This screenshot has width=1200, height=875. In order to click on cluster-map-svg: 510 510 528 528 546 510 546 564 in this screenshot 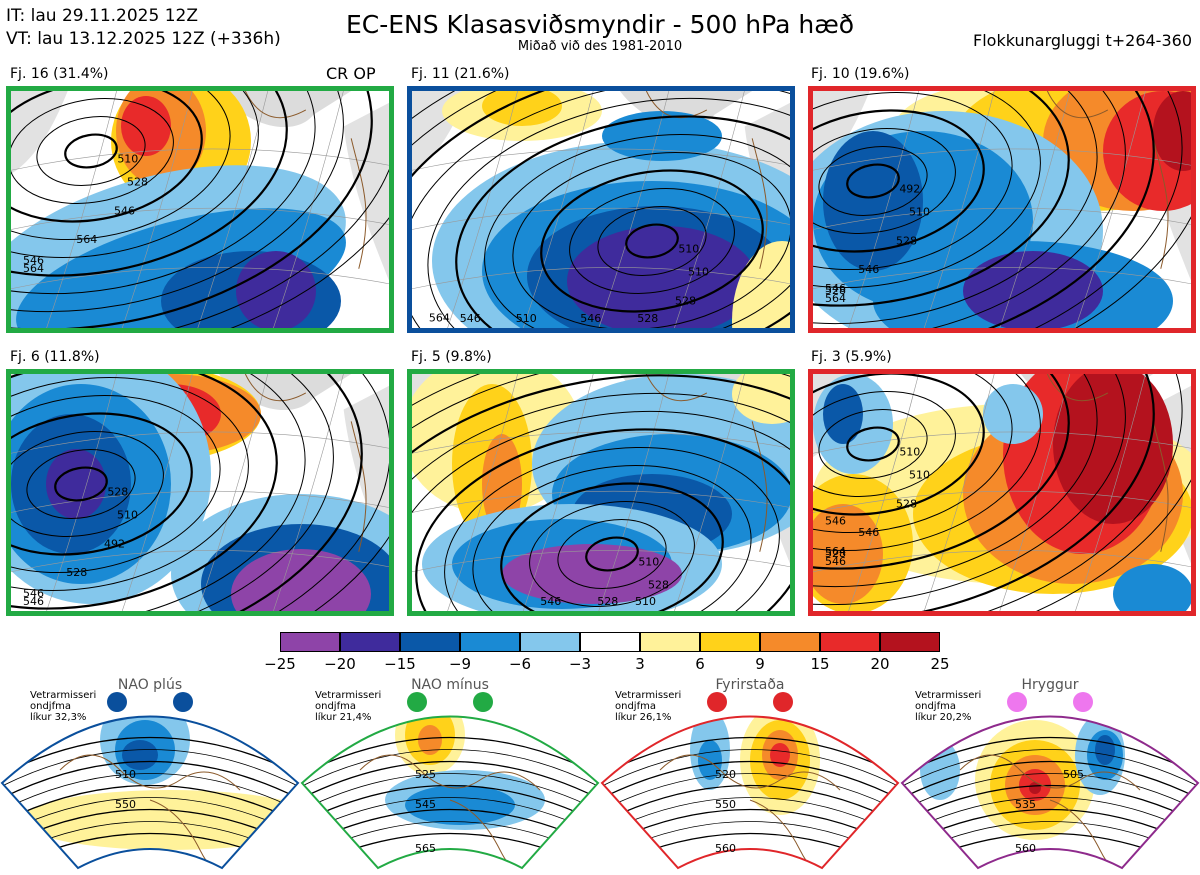, I will do `click(601, 209)`.